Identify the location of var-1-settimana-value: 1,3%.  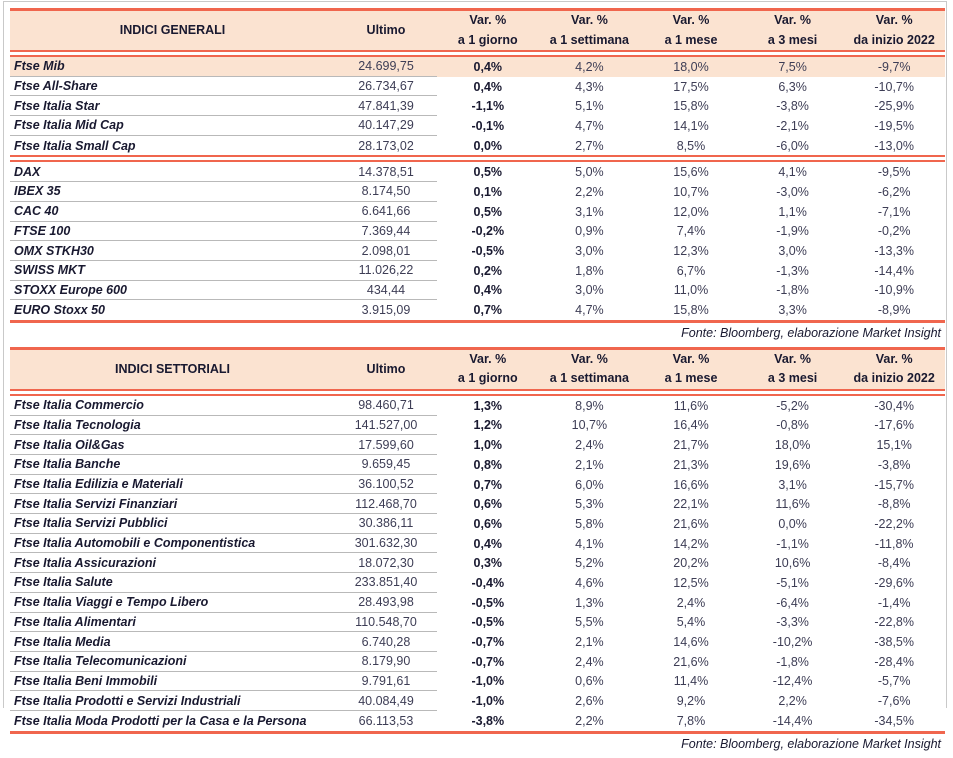
(589, 602).